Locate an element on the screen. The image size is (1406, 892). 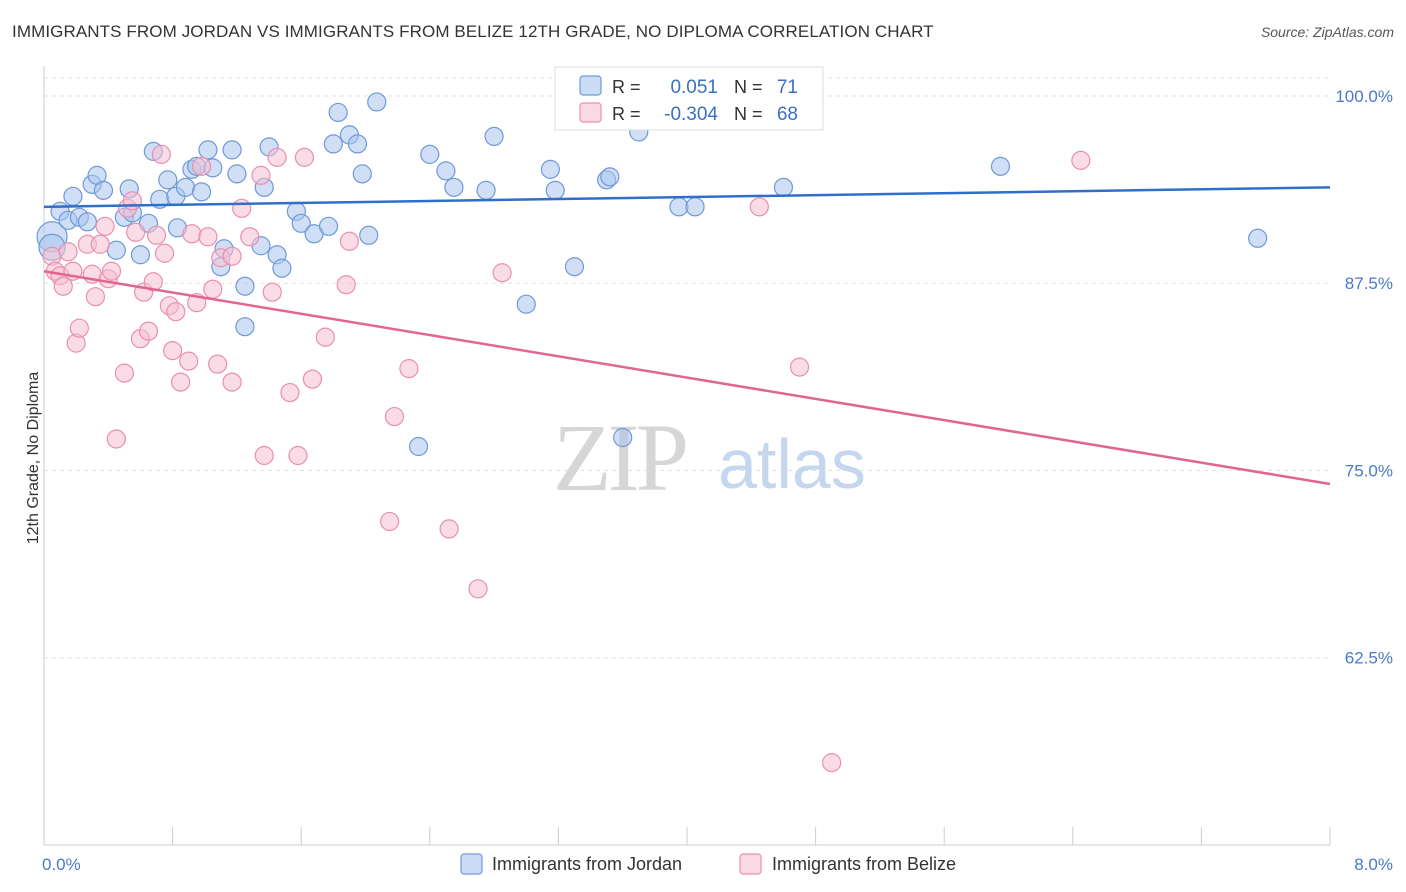
y-tick-label-1: 87.5% is located at coordinates (1369, 283).